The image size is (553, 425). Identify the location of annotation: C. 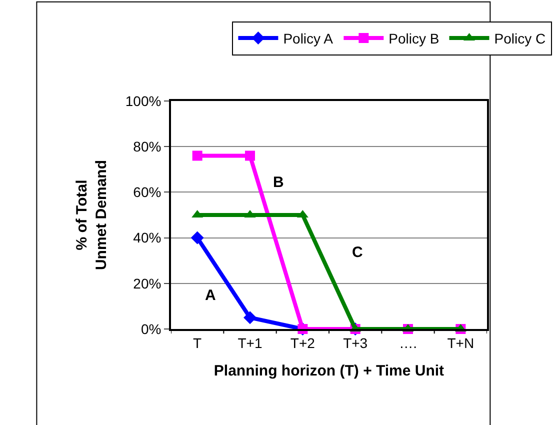
(357, 252).